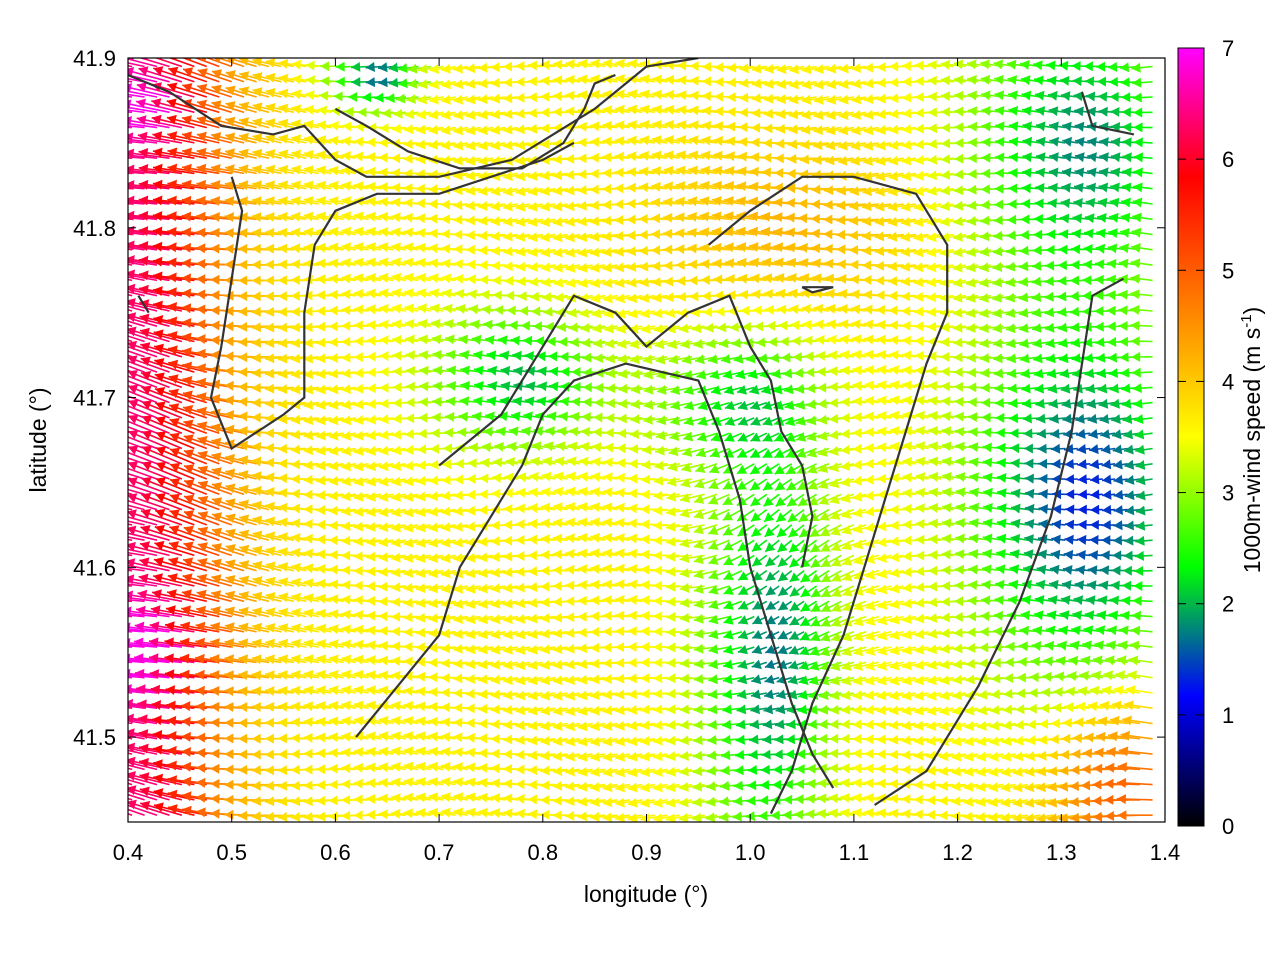  Describe the element at coordinates (854, 852) in the screenshot. I see `x-tick-label: 1.1` at that location.